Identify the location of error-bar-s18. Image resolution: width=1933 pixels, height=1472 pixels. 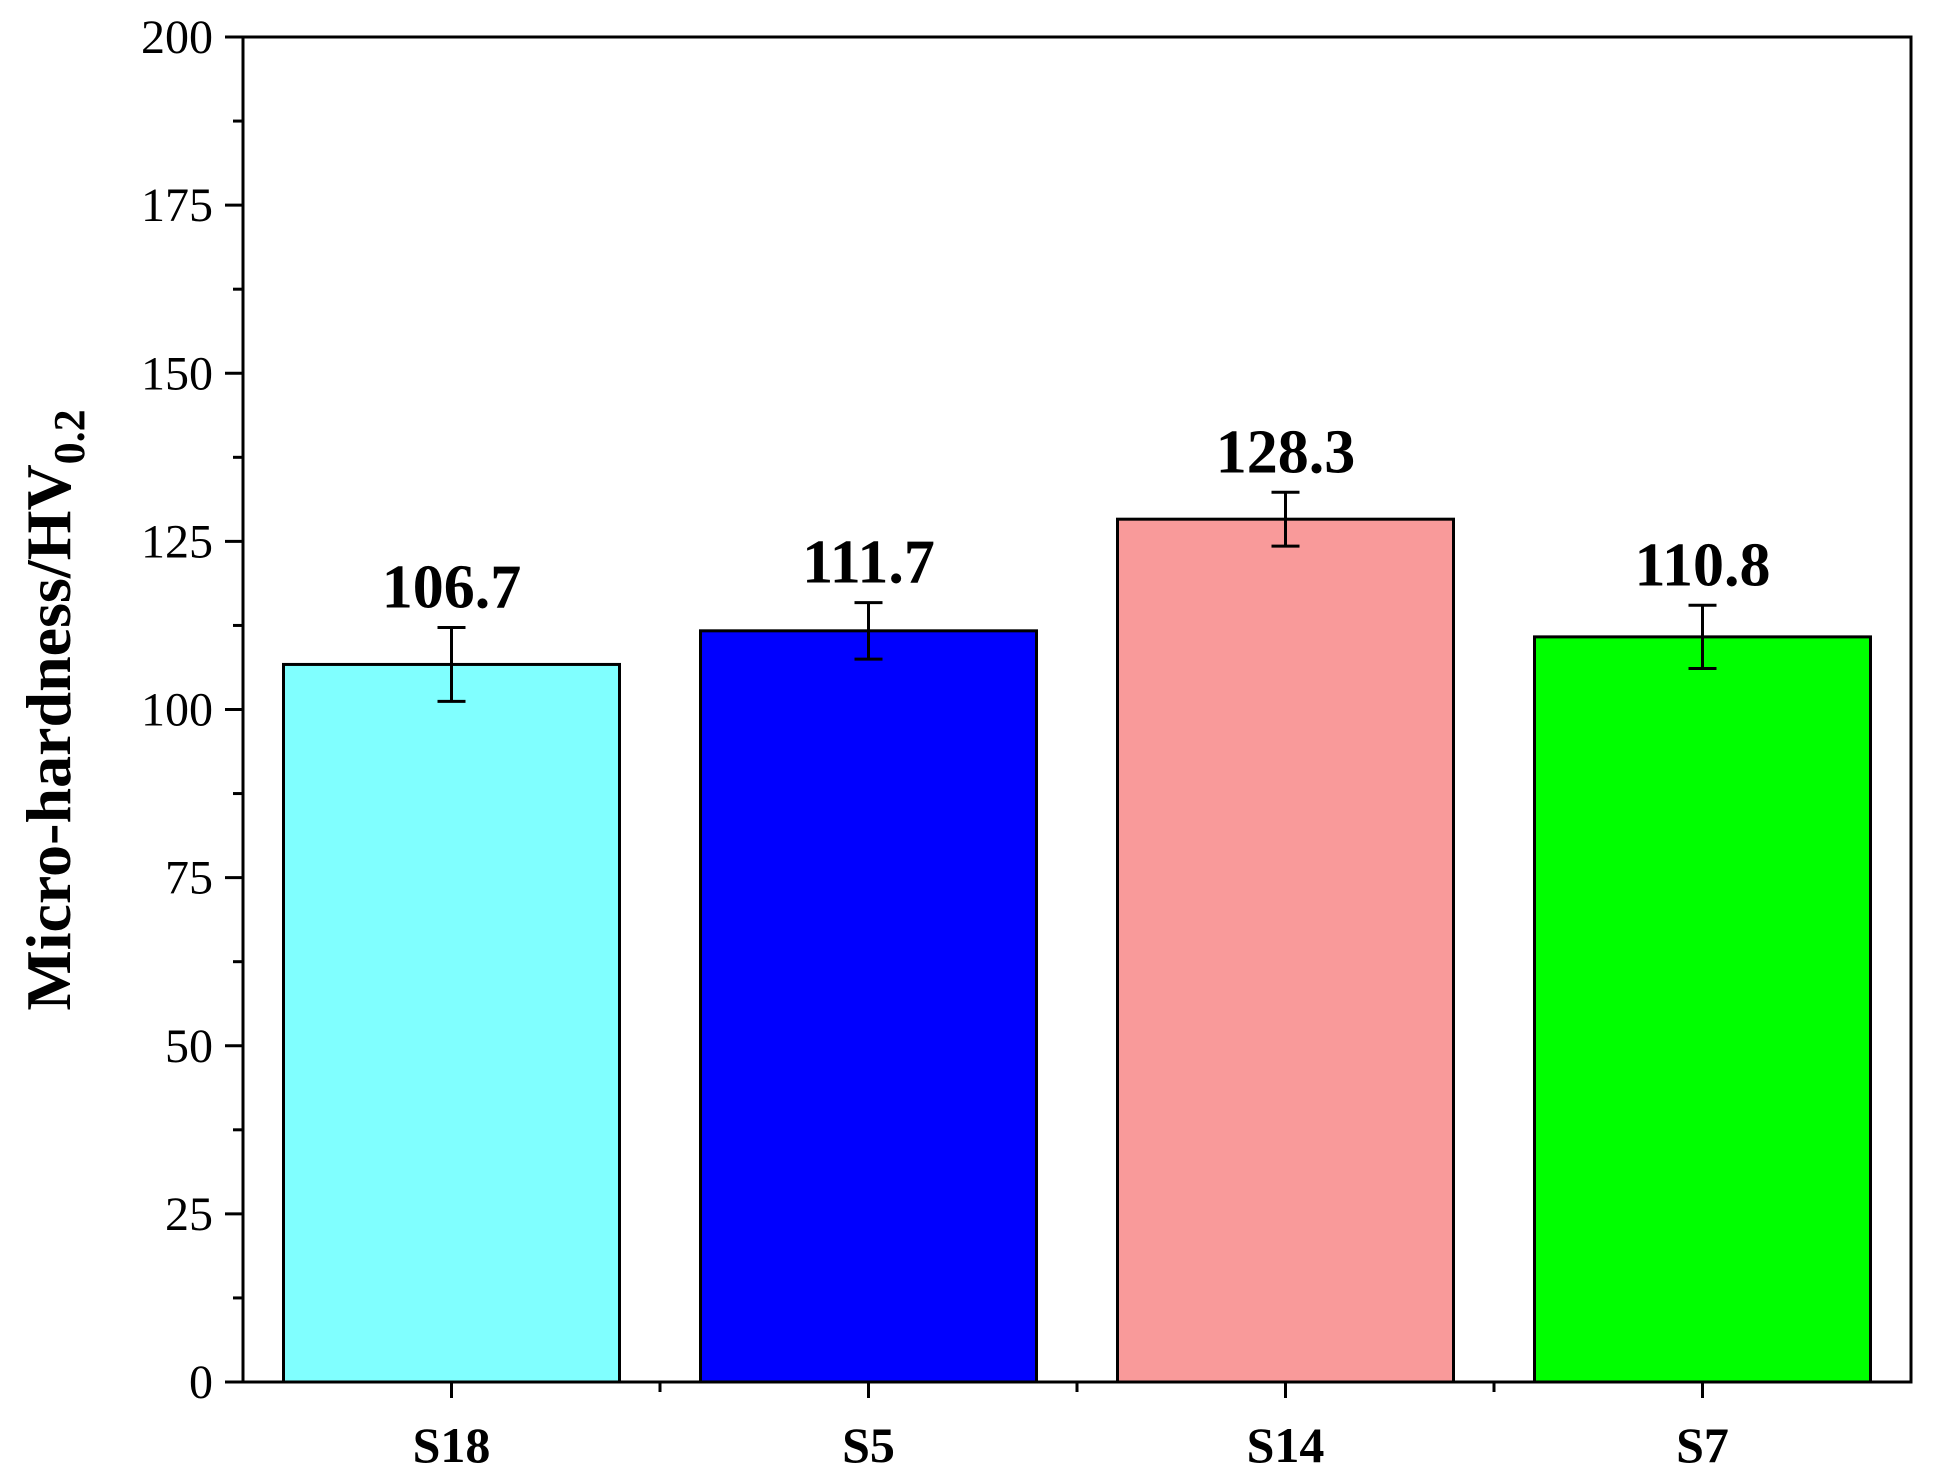
(451, 664).